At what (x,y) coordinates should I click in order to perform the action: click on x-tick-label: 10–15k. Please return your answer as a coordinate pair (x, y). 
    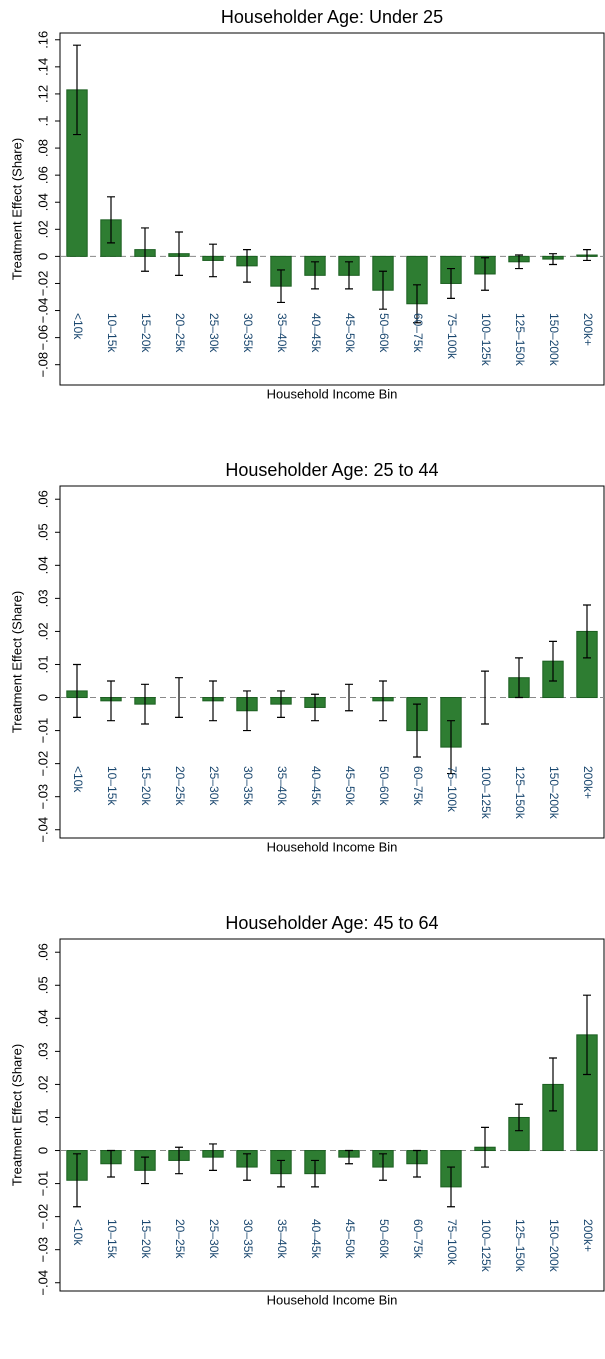
    Looking at the image, I should click on (112, 786).